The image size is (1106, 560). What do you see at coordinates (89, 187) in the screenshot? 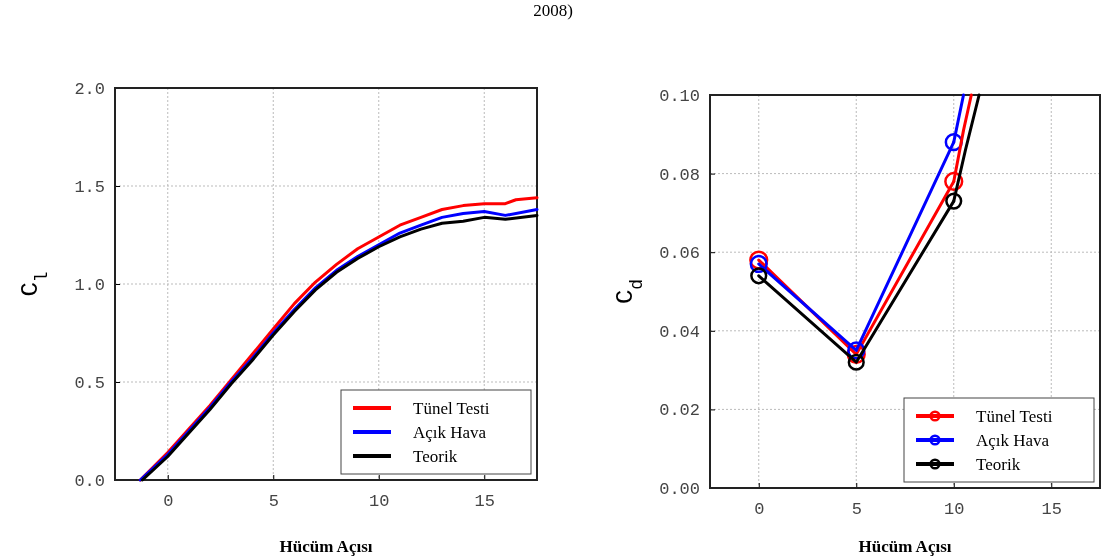
I see `y-tick-label: 1.5` at bounding box center [89, 187].